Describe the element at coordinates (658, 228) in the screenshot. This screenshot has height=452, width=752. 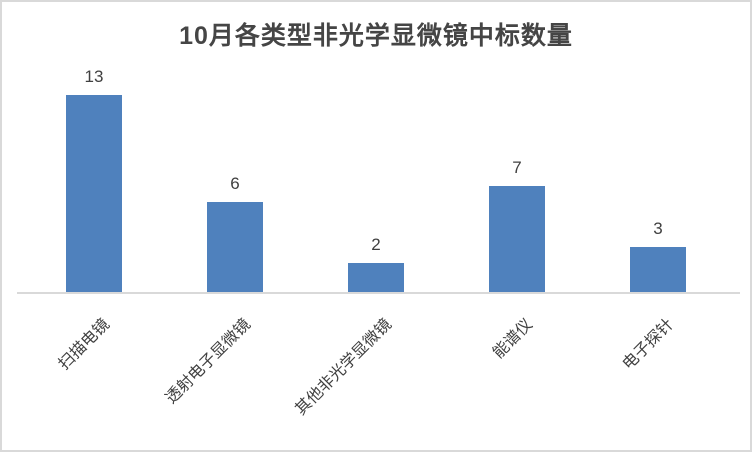
I see `bar-value-label: 3` at that location.